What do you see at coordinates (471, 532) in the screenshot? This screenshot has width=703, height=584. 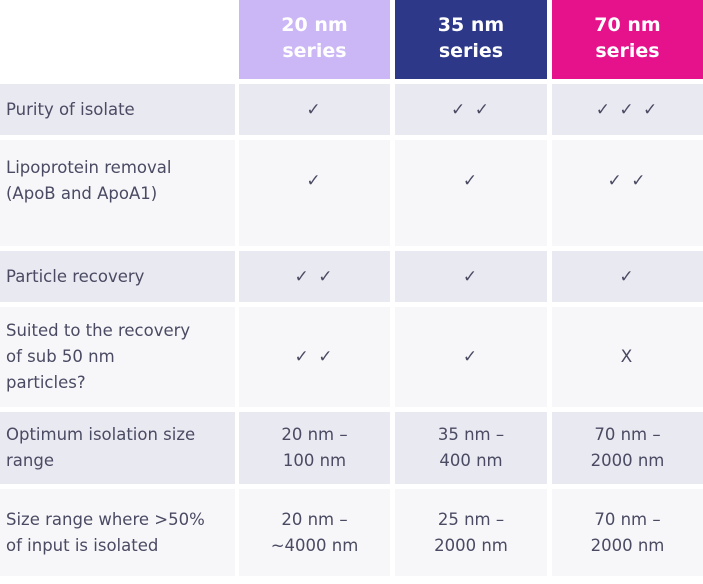 I see `cell-range50-35nm: 25 nm – 2000 nm` at bounding box center [471, 532].